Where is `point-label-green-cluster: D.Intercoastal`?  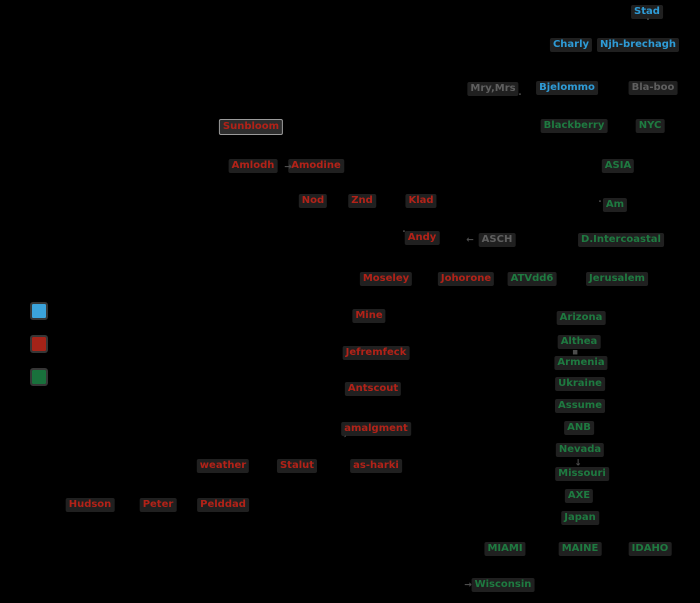
point-label-green-cluster: D.Intercoastal is located at coordinates (621, 240).